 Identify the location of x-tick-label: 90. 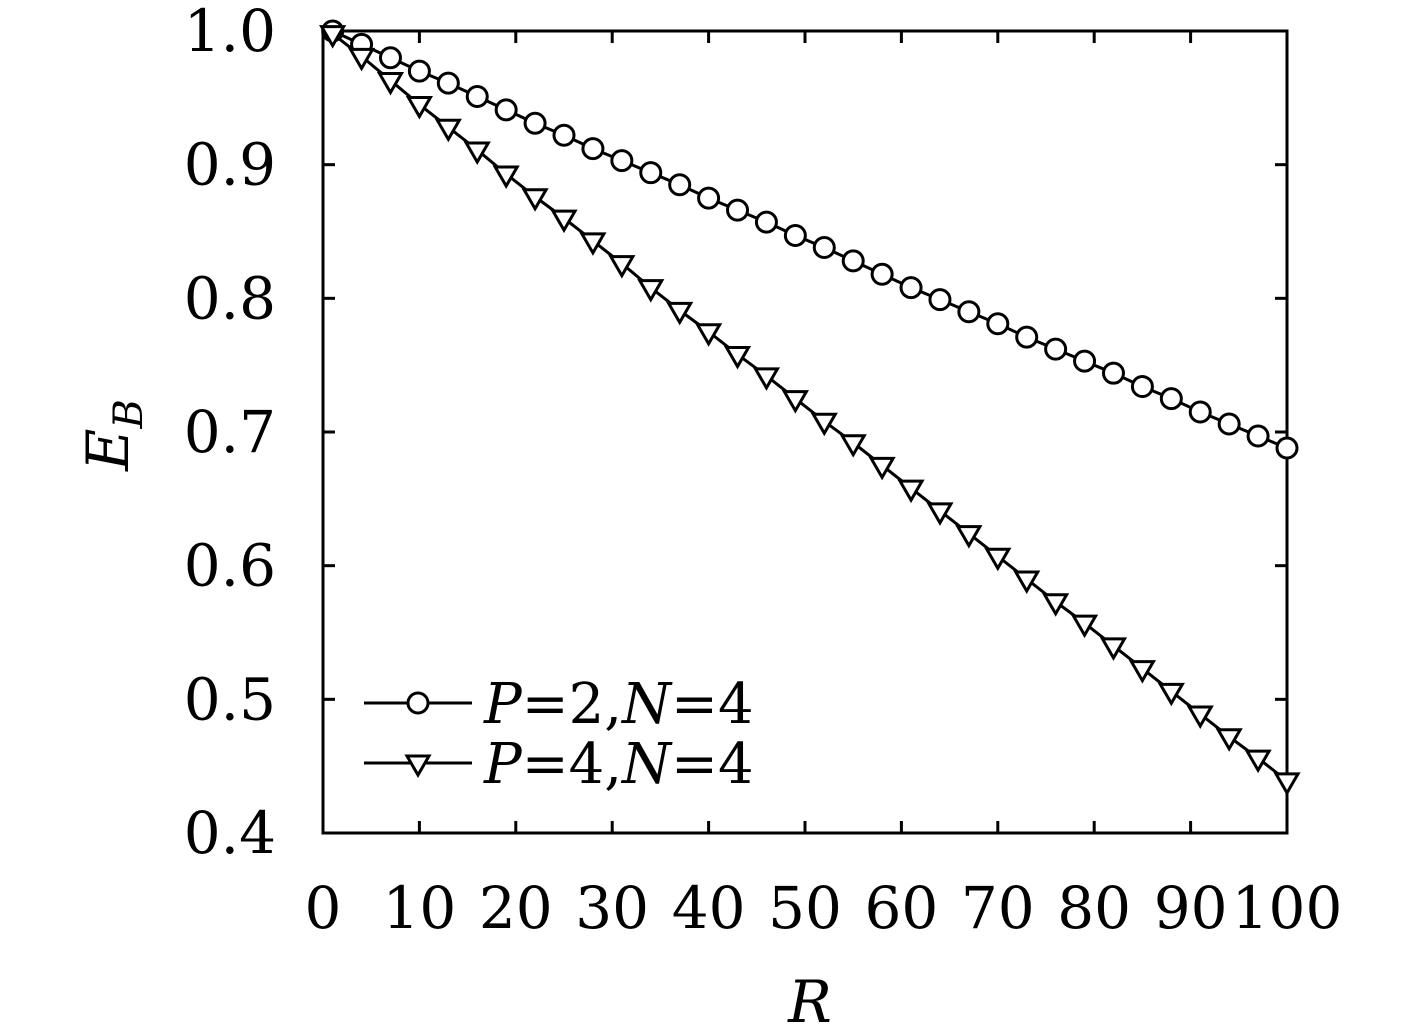
(1191, 908).